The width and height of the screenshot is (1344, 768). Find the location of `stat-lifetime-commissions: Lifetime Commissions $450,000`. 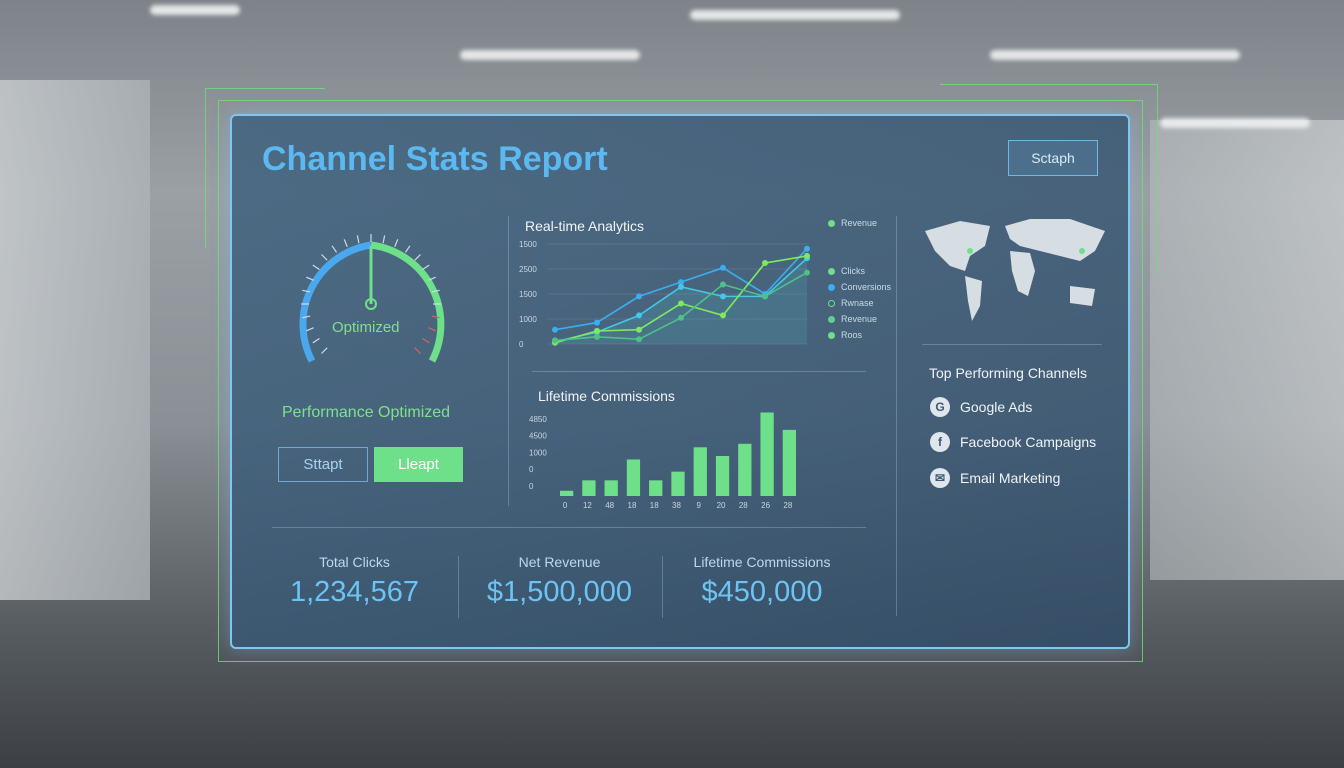

stat-lifetime-commissions: Lifetime Commissions $450,000 is located at coordinates (762, 581).